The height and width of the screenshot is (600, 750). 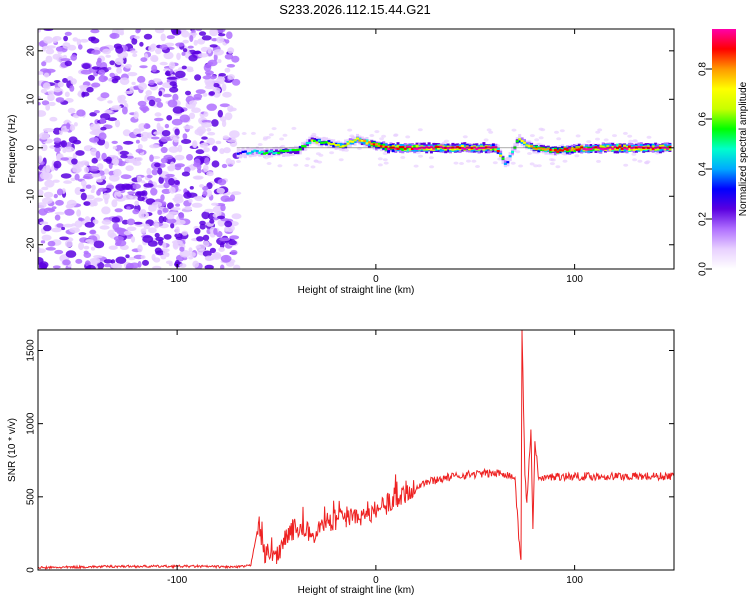 What do you see at coordinates (703, 269) in the screenshot?
I see `colorbar-tick-label: 0.0` at bounding box center [703, 269].